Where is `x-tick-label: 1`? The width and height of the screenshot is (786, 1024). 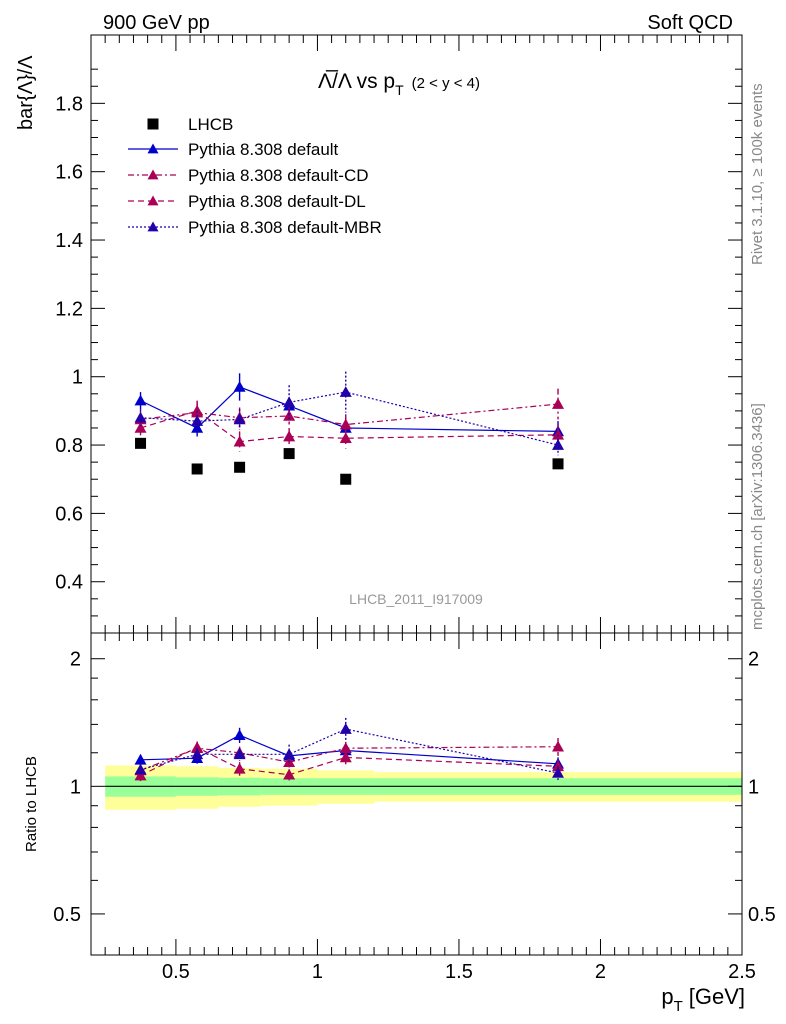
x-tick-label: 1 is located at coordinates (317, 972).